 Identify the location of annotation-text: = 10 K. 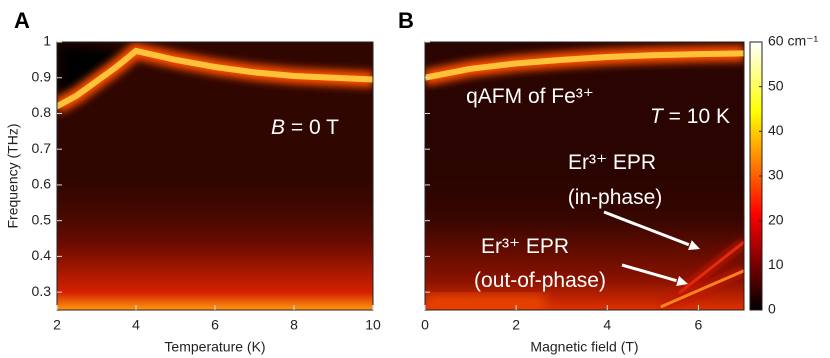
(696, 116).